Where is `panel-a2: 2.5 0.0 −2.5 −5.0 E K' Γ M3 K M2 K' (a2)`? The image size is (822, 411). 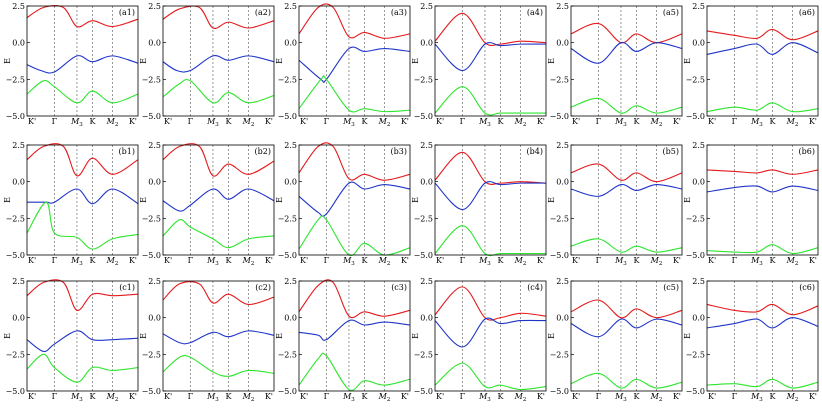
panel-a2: 2.5 0.0 −2.5 −5.0 E K' Γ M3 K M2 K' (a2) is located at coordinates (207, 65).